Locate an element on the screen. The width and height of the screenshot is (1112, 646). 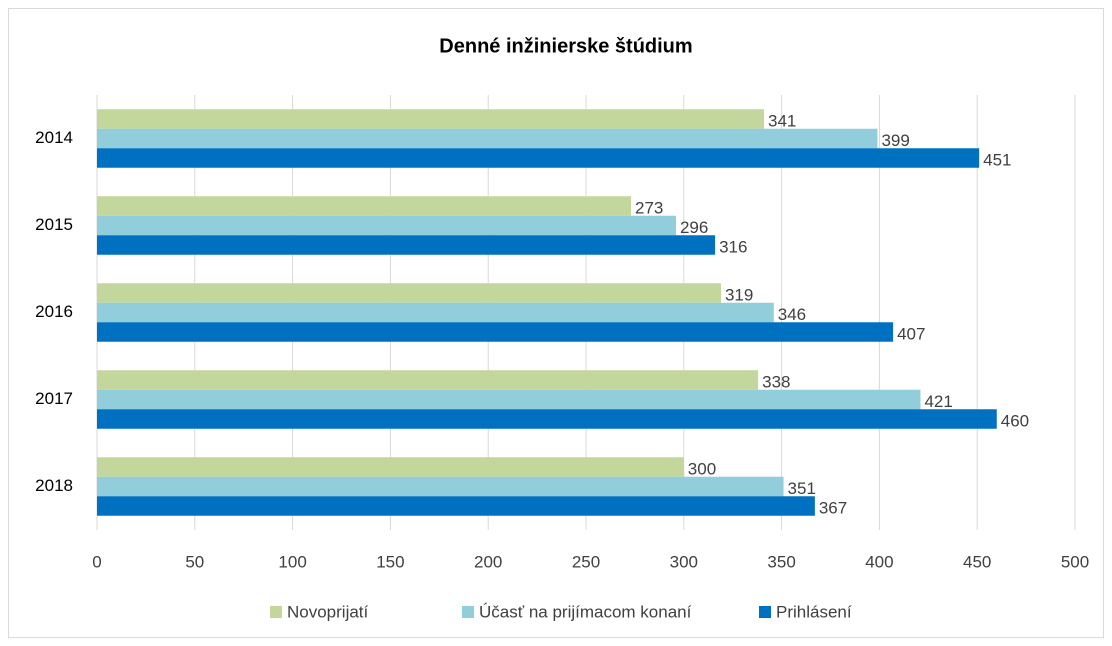
data-label: 399 is located at coordinates (895, 140).